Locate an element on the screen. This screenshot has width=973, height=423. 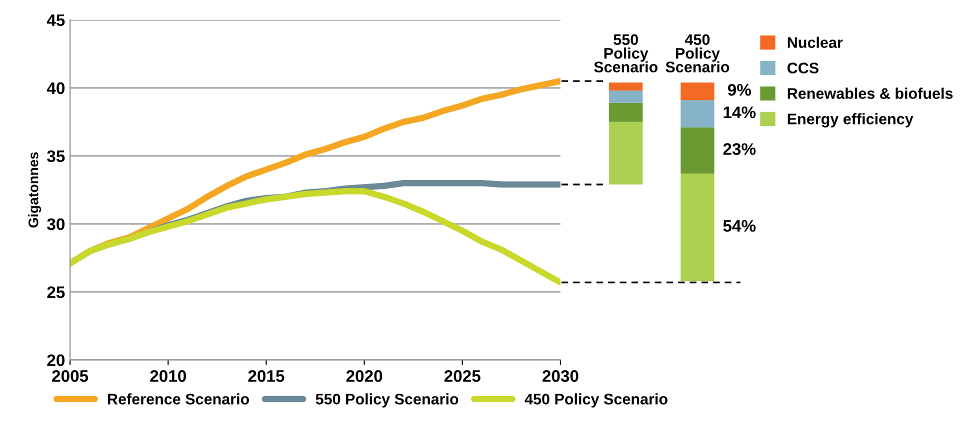
x-tick-label: 2025 is located at coordinates (462, 376).